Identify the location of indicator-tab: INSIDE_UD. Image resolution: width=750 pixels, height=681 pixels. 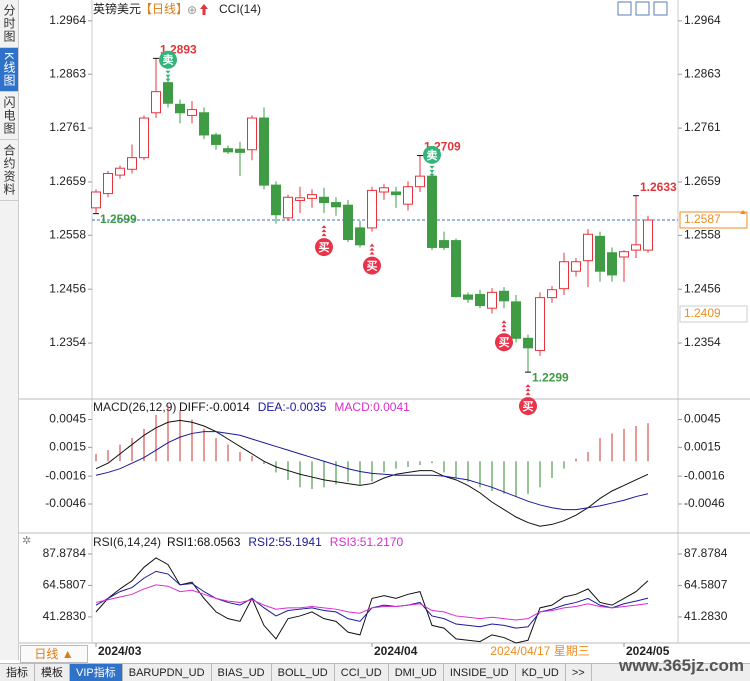
(480, 672).